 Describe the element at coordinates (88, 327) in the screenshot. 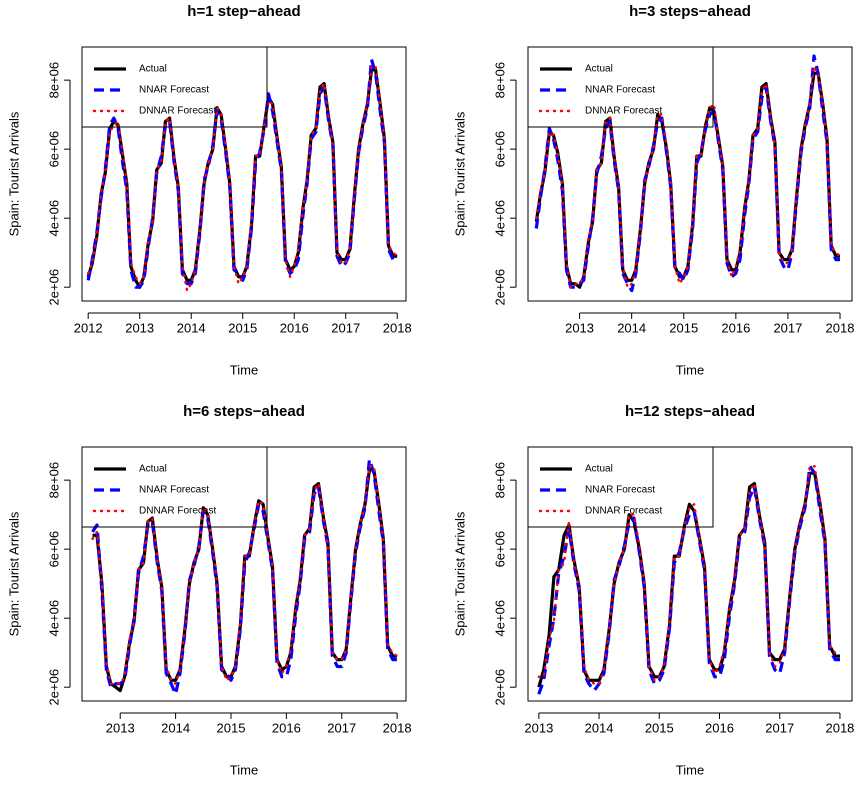

I see `x-tick-label: 2012` at that location.